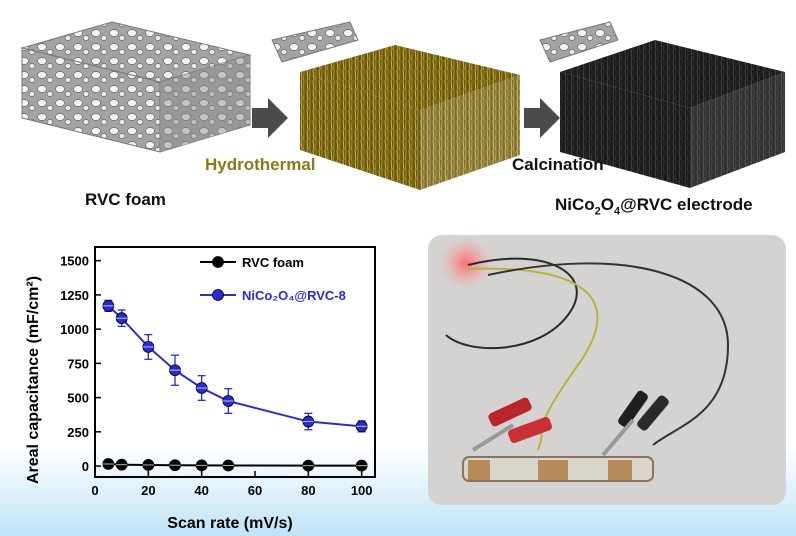 Image resolution: width=796 pixels, height=536 pixels. What do you see at coordinates (148, 490) in the screenshot?
I see `x-tick-label: 20` at bounding box center [148, 490].